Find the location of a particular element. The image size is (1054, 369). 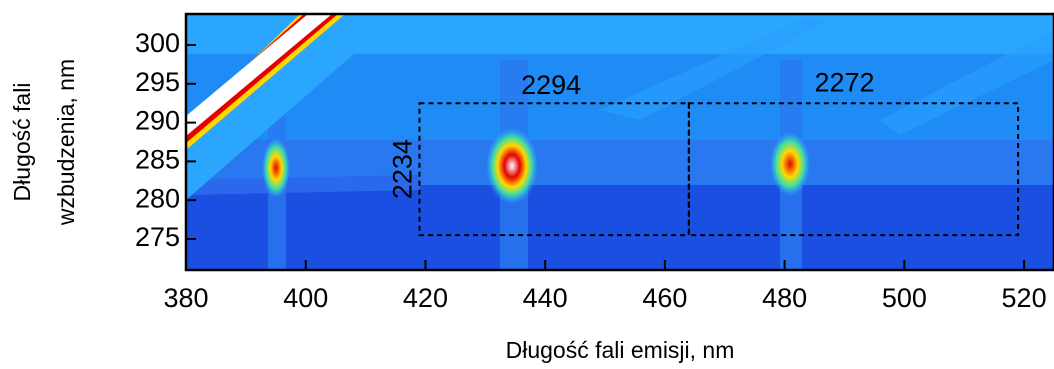

y-tick-label: 280 is located at coordinates (157, 198).